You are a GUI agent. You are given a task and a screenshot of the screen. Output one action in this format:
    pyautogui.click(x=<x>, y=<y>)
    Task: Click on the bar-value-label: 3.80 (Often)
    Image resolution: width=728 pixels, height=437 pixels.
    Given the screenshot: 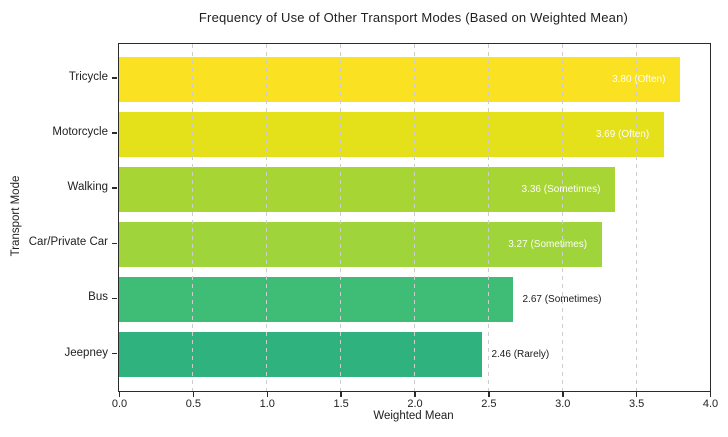 What is the action you would take?
    pyautogui.click(x=639, y=79)
    